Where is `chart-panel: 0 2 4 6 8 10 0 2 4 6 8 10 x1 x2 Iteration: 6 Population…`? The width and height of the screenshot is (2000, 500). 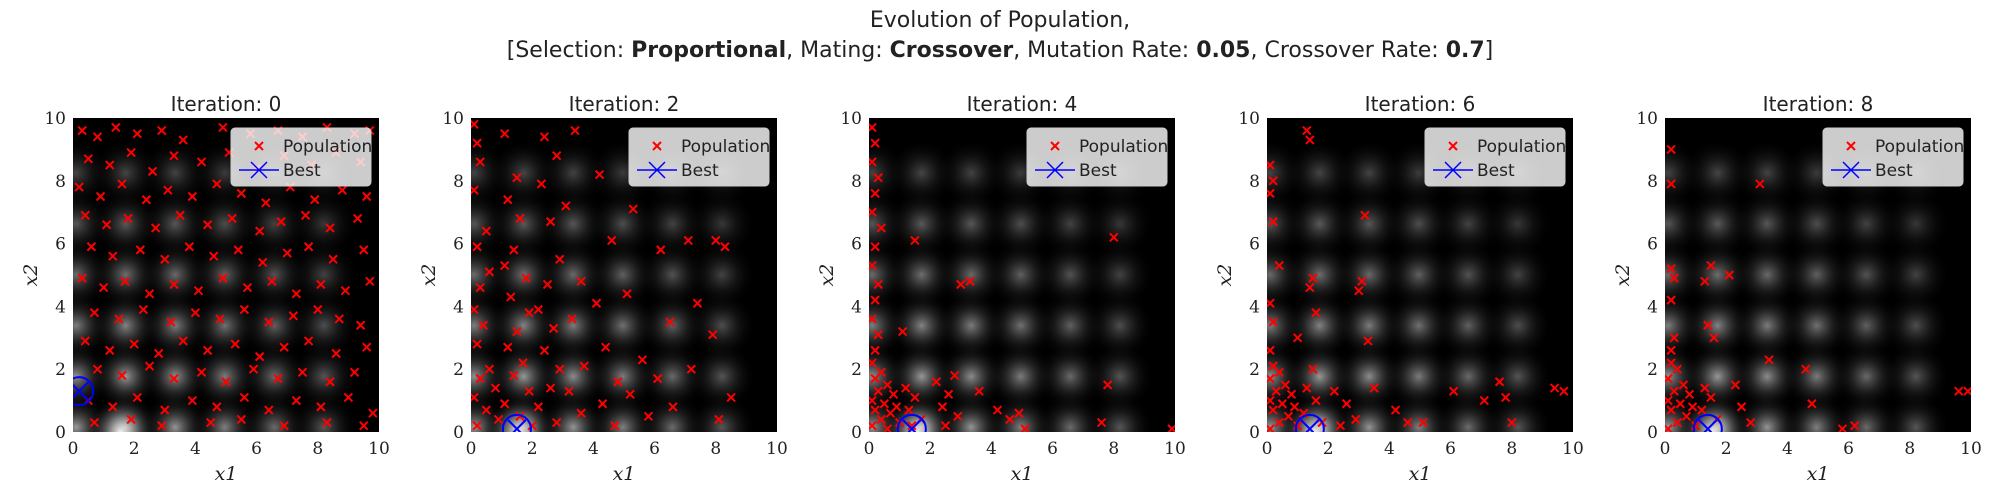 chart-panel: 0 2 4 6 8 10 0 2 4 6 8 10 x1 x2 Iteration: 6 Population… is located at coordinates (1399, 288).